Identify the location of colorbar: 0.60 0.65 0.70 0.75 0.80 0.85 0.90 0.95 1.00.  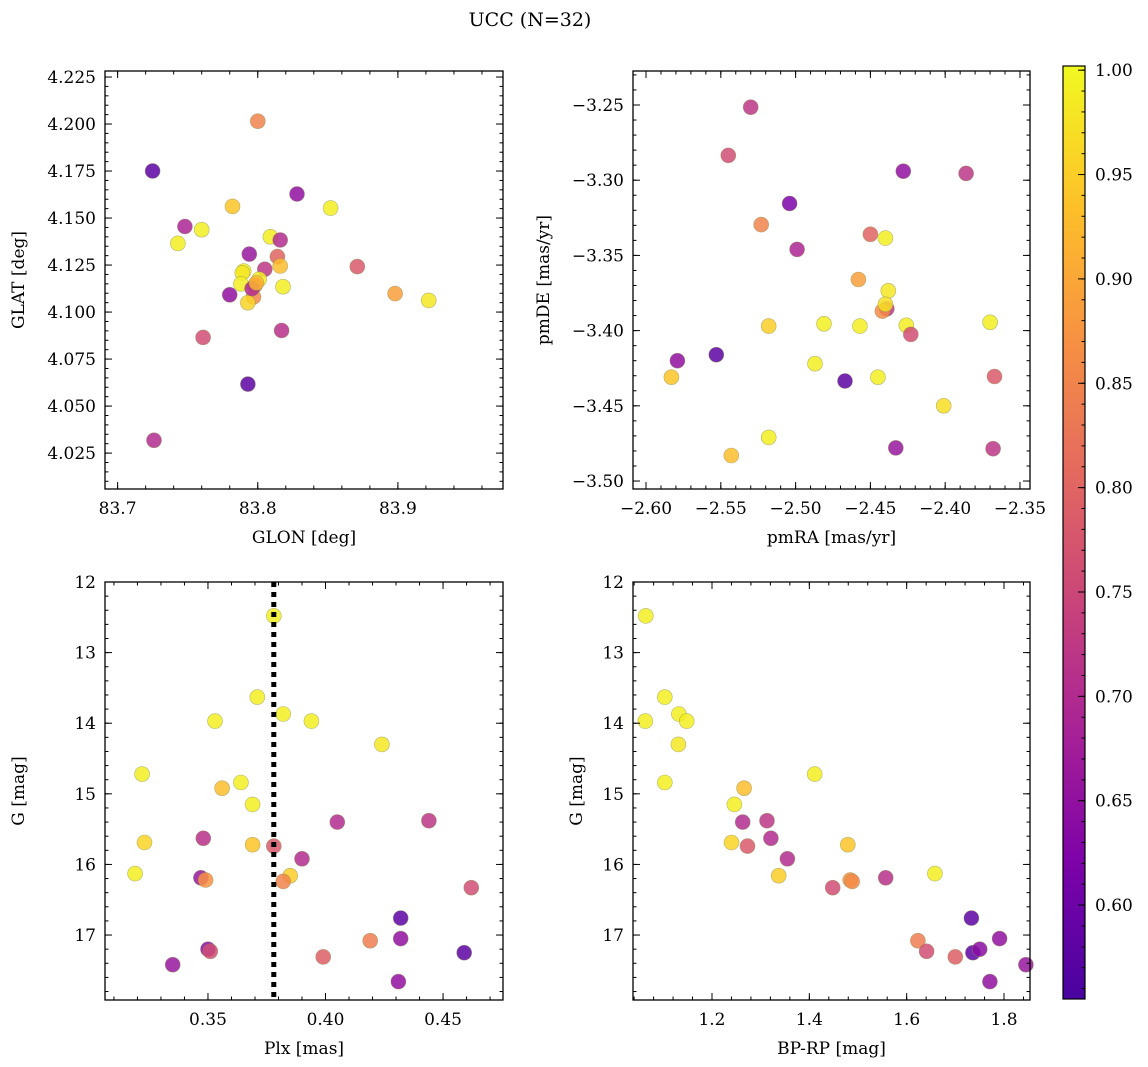
(1097, 530).